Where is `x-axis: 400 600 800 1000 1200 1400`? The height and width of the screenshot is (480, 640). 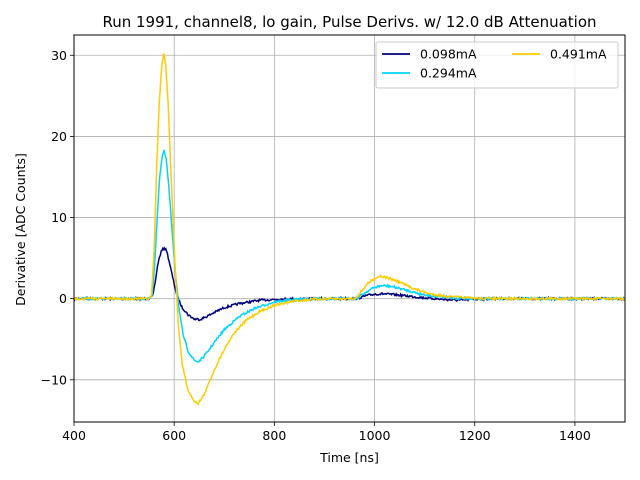
x-axis: 400 600 800 1000 1200 1400 is located at coordinates (326, 432).